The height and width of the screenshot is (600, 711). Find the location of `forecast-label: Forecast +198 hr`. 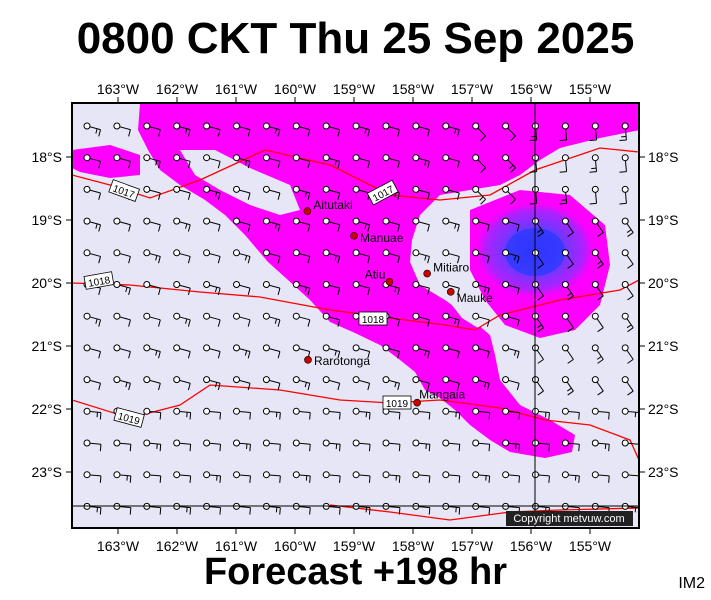

forecast-label: Forecast +198 hr is located at coordinates (355, 572).